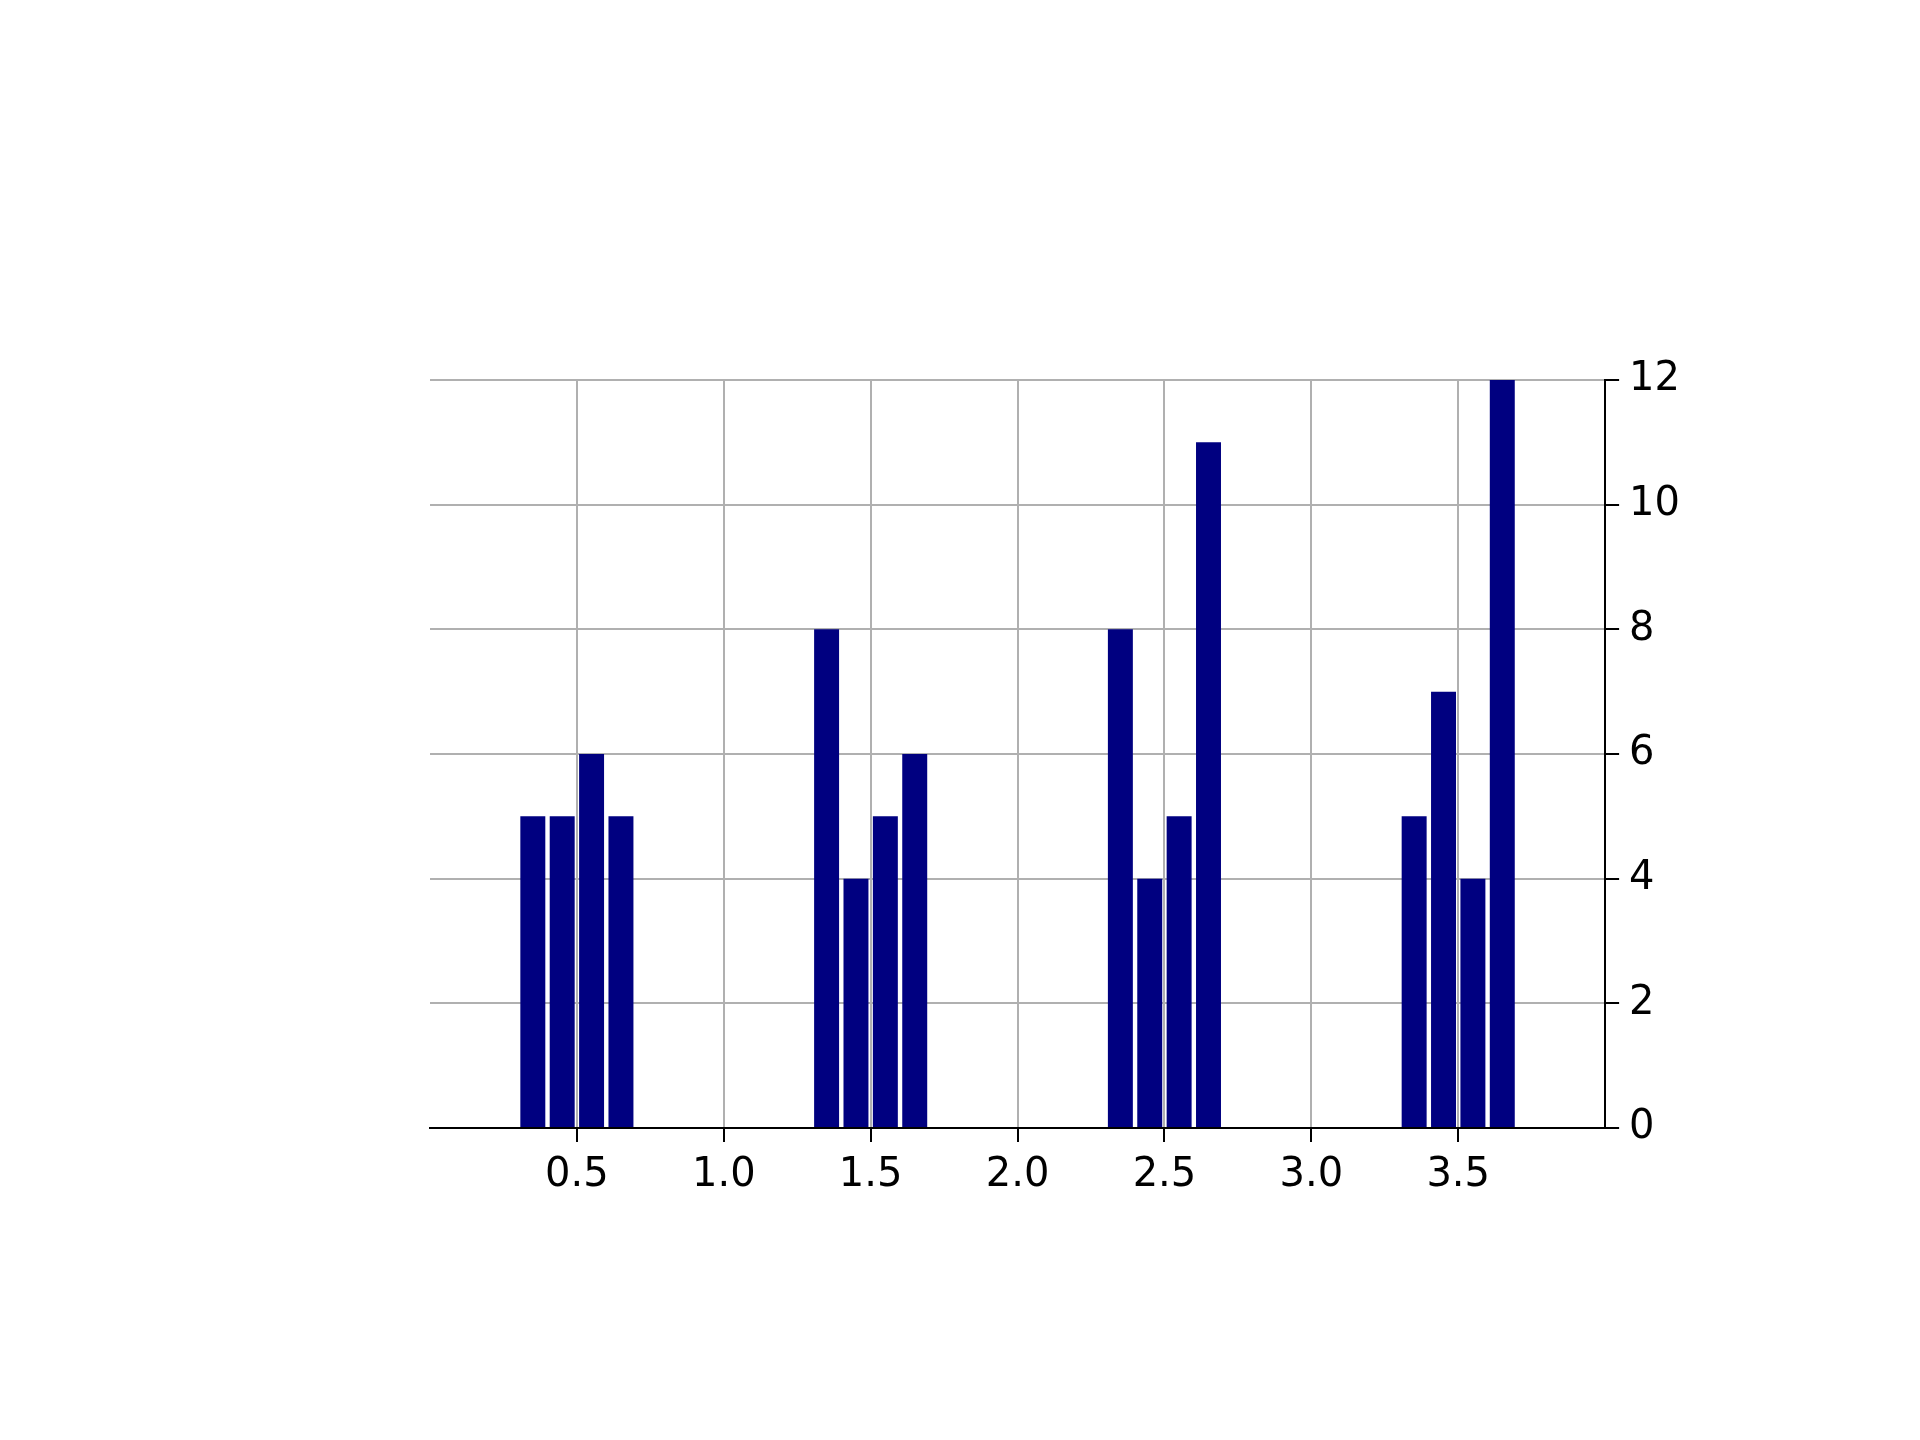 Image resolution: width=1920 pixels, height=1440 pixels. Describe the element at coordinates (870, 1172) in the screenshot. I see `x-tick-label: 1.5` at that location.